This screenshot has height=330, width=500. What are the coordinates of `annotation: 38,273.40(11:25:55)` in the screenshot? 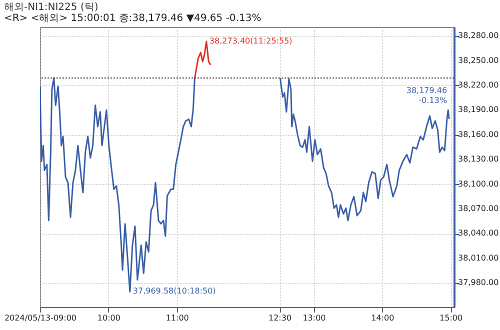 It's located at (250, 41).